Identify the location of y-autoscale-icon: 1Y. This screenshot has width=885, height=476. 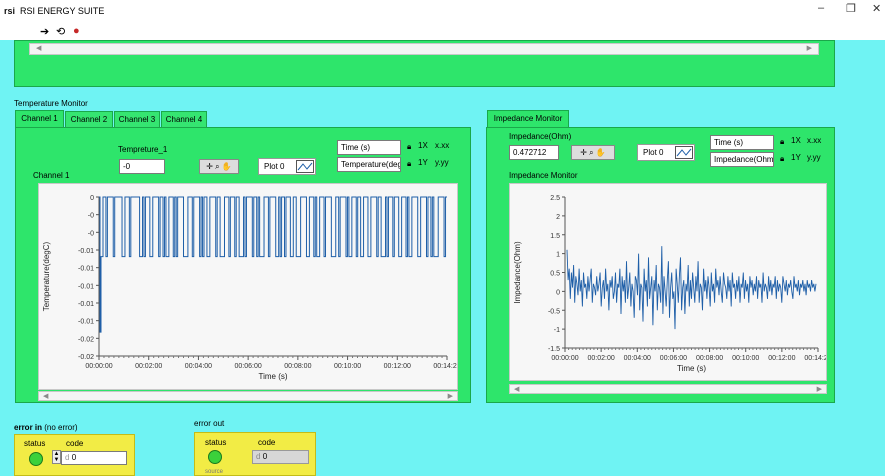
(423, 162).